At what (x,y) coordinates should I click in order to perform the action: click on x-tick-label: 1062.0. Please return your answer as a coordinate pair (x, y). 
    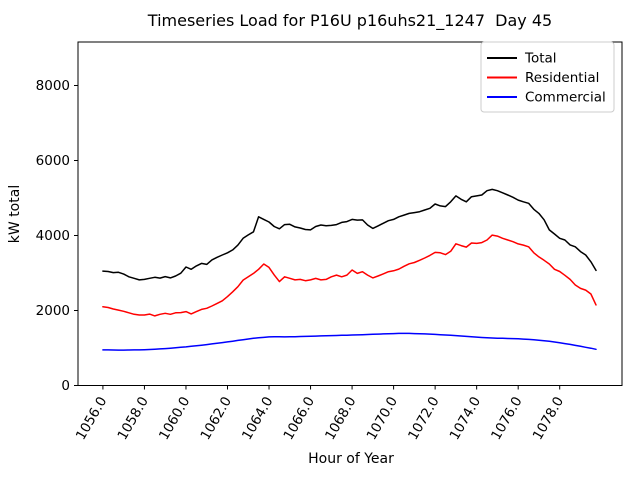
    Looking at the image, I should click on (215, 418).